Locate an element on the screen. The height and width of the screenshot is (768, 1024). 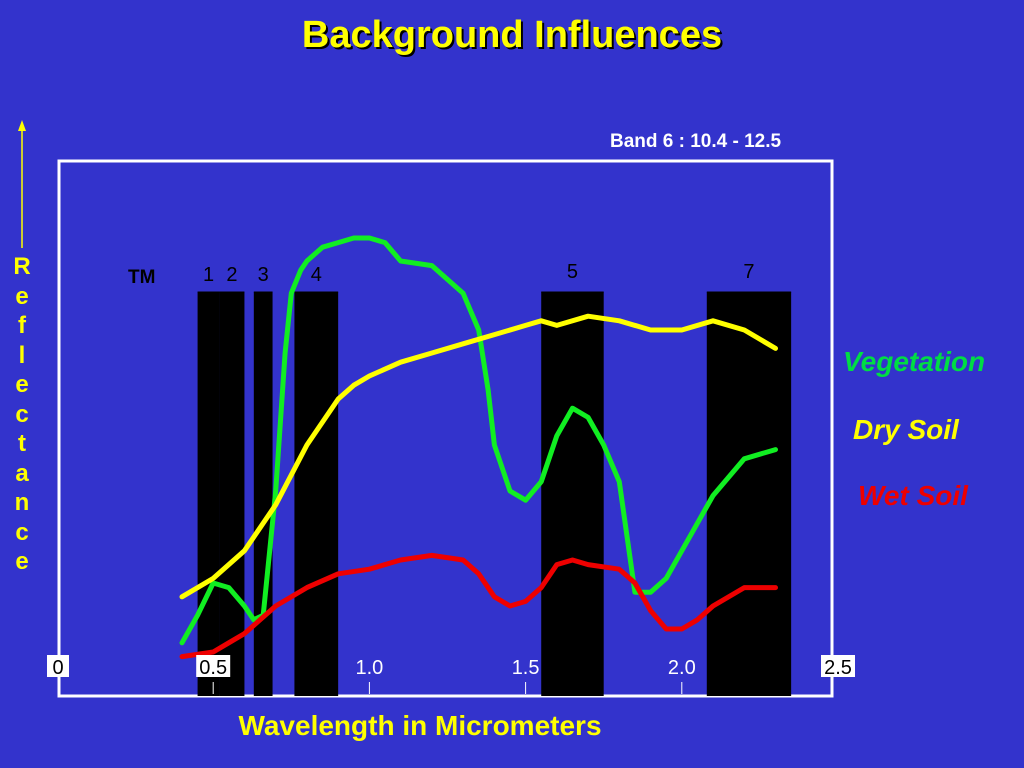
x-tick-label: 0.5 is located at coordinates (213, 668).